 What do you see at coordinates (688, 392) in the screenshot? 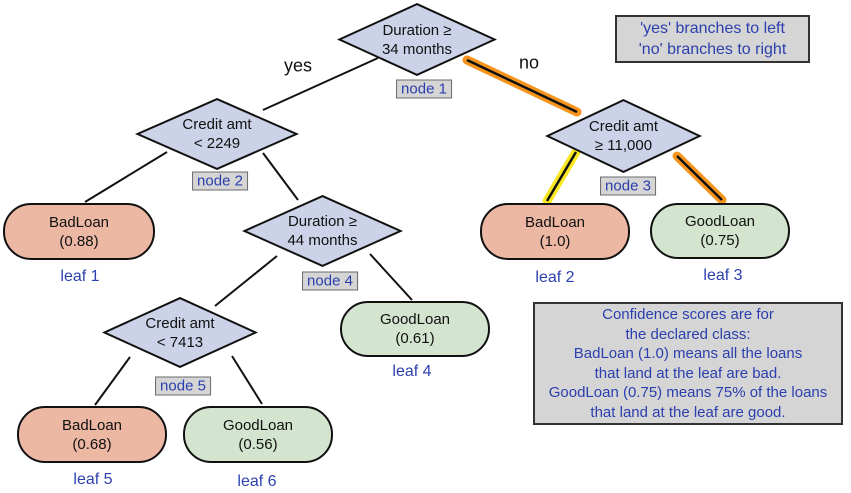
I see `note-line-5: GoodLoan (0.75) means 75% of the loans` at bounding box center [688, 392].